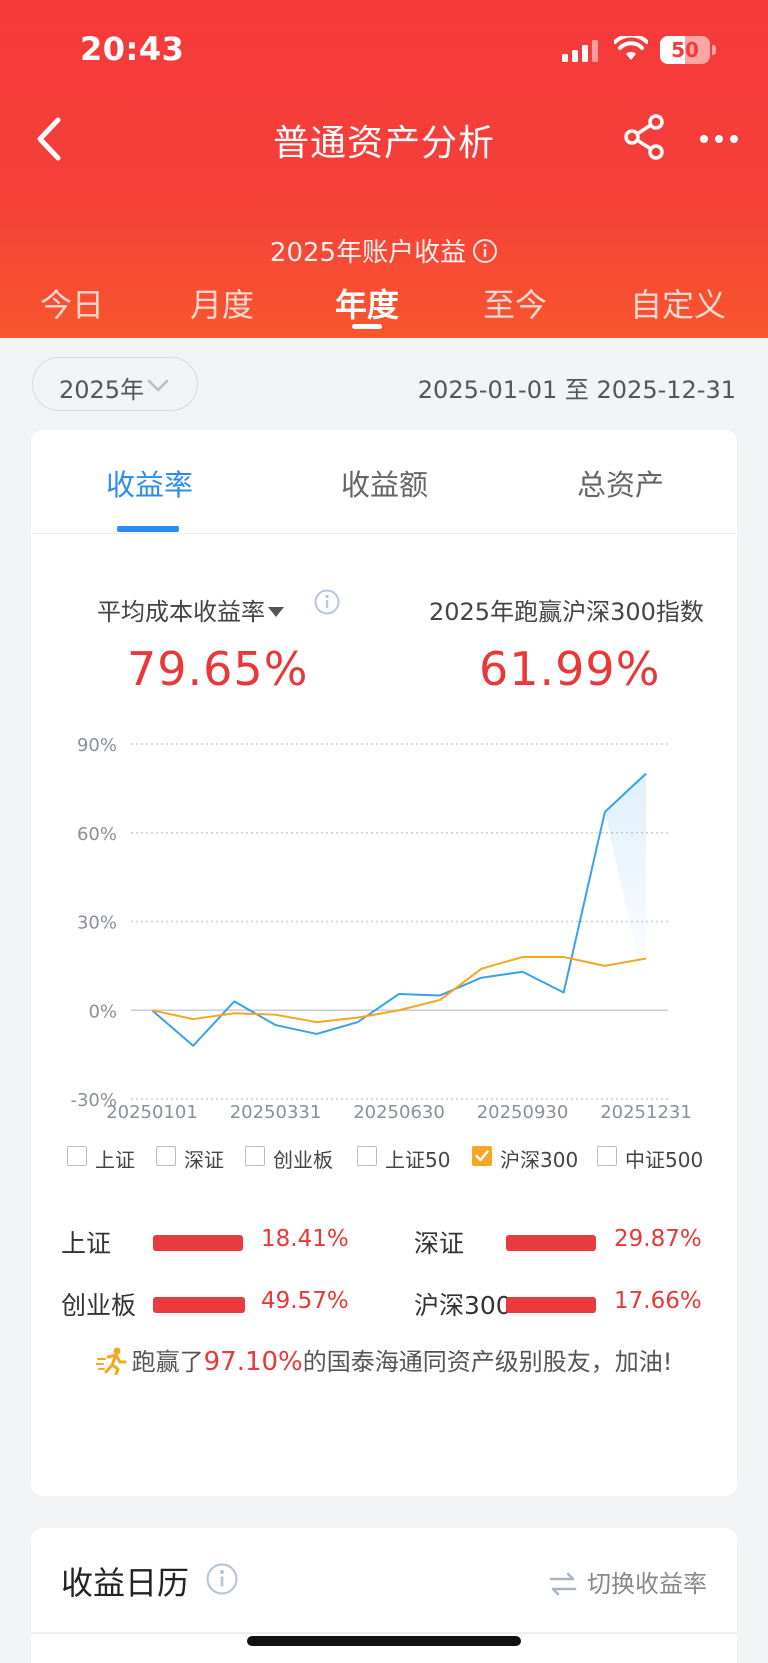  Describe the element at coordinates (276, 612) in the screenshot. I see `caret-down-icon` at that location.